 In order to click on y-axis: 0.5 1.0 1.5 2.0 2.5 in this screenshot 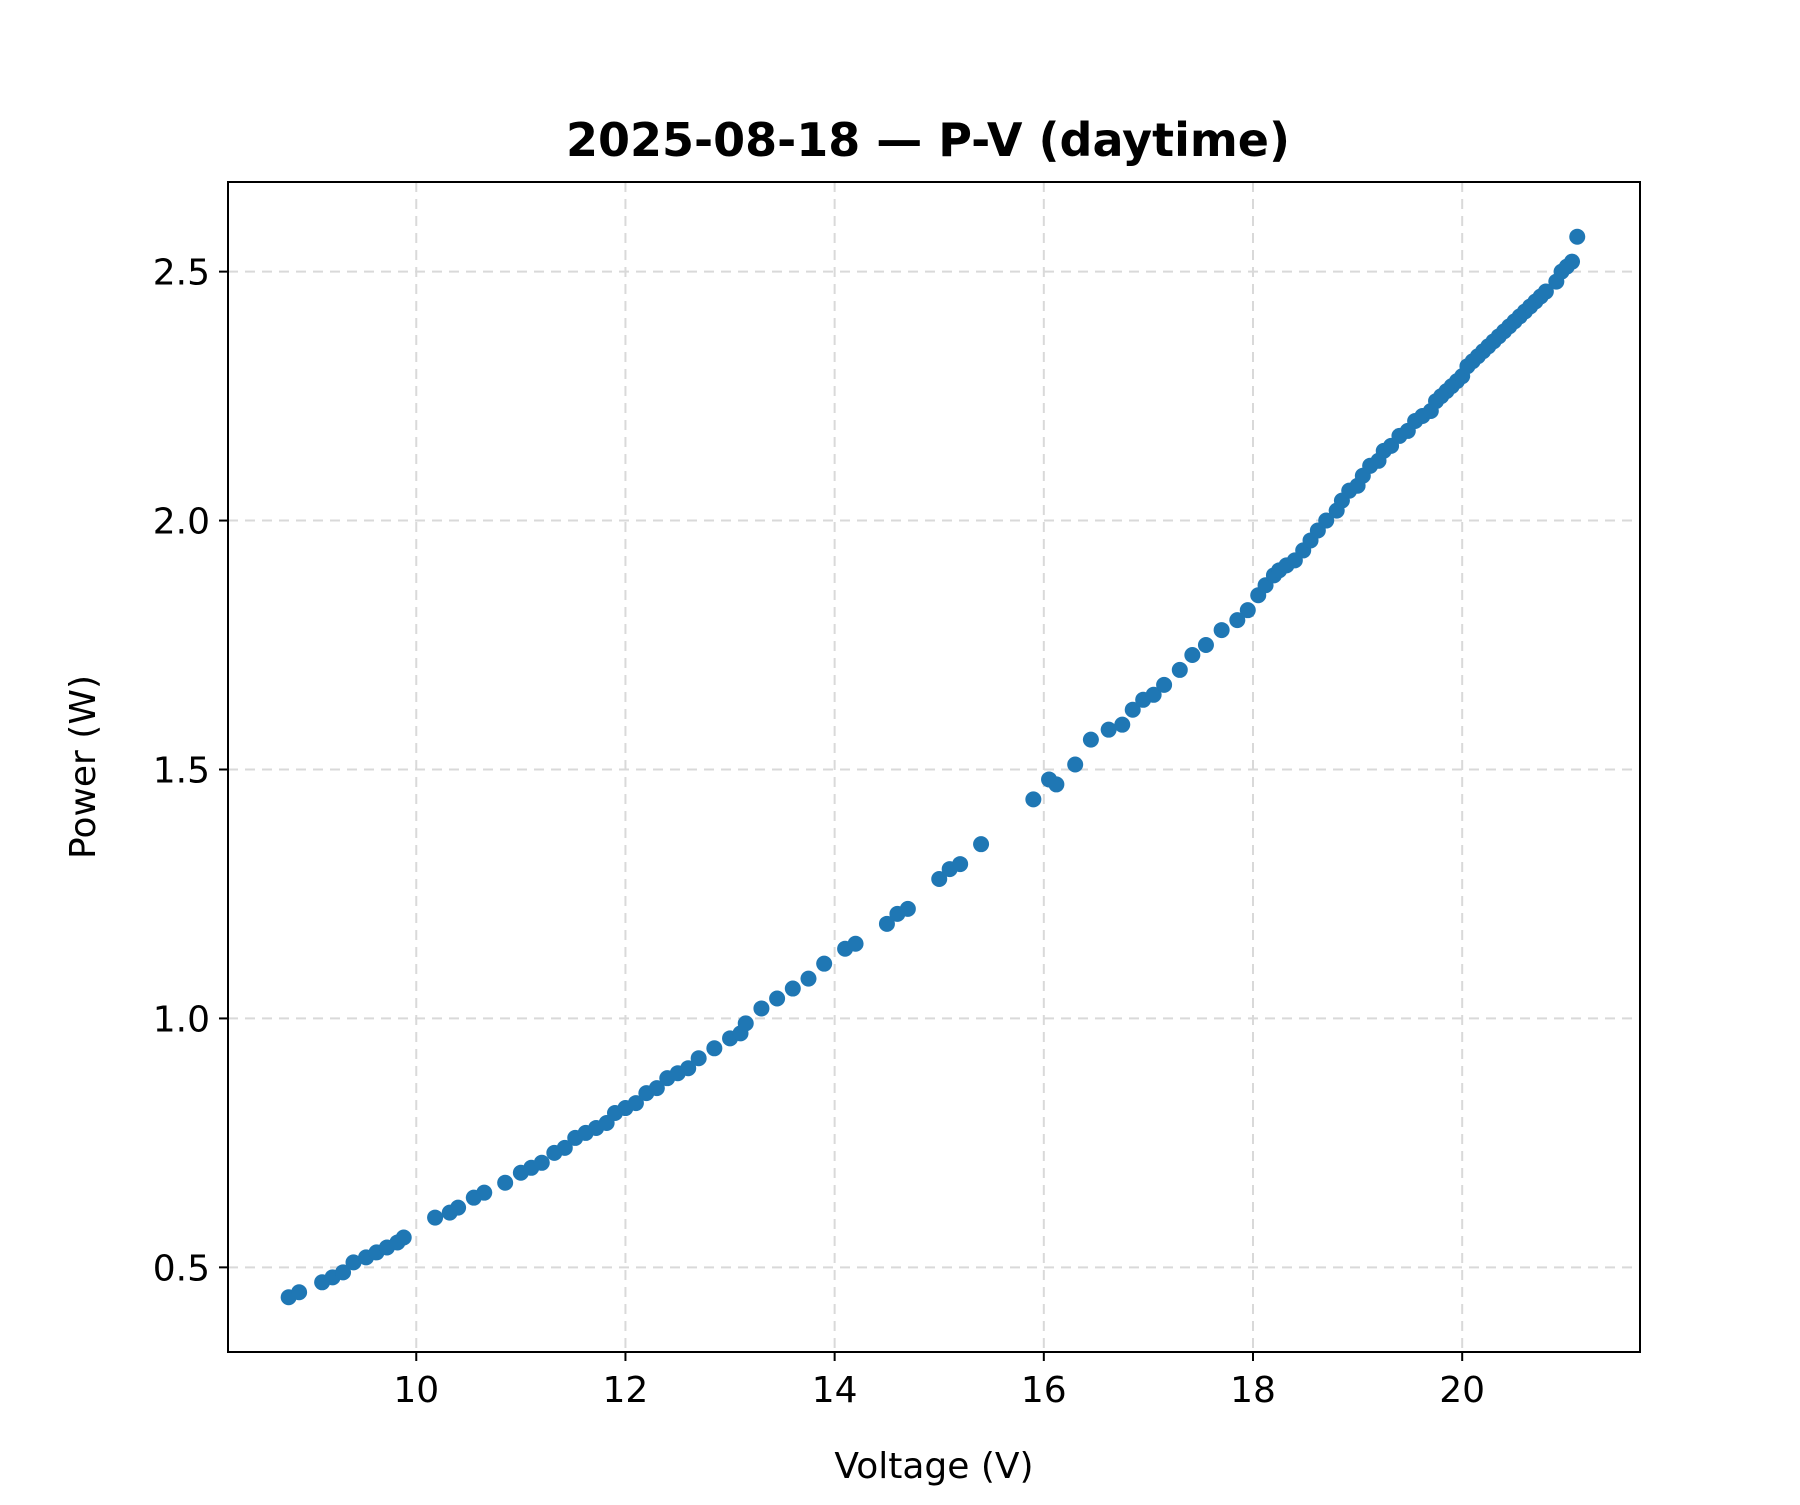, I will do `click(190, 771)`.